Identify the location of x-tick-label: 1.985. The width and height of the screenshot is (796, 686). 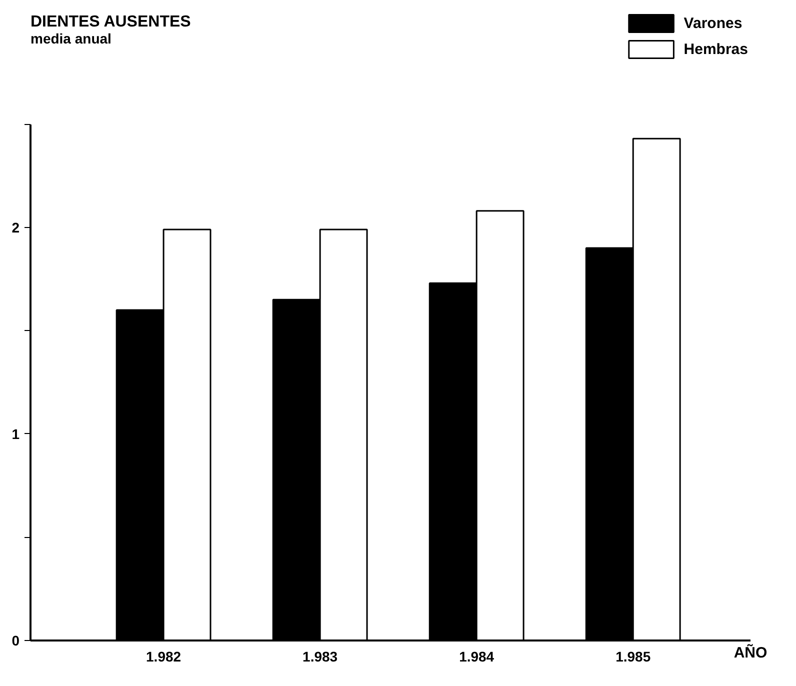
(633, 656).